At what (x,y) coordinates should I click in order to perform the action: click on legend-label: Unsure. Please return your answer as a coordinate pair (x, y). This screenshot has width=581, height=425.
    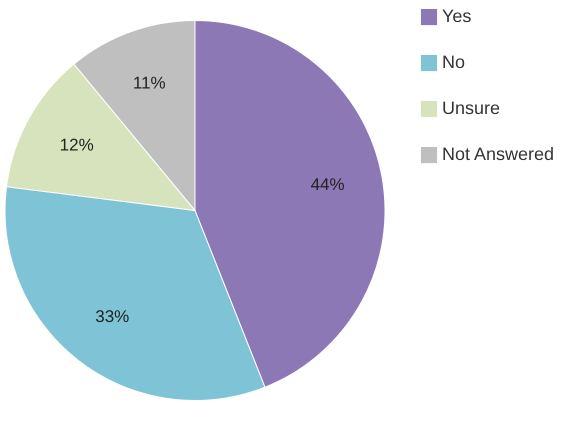
    Looking at the image, I should click on (471, 108).